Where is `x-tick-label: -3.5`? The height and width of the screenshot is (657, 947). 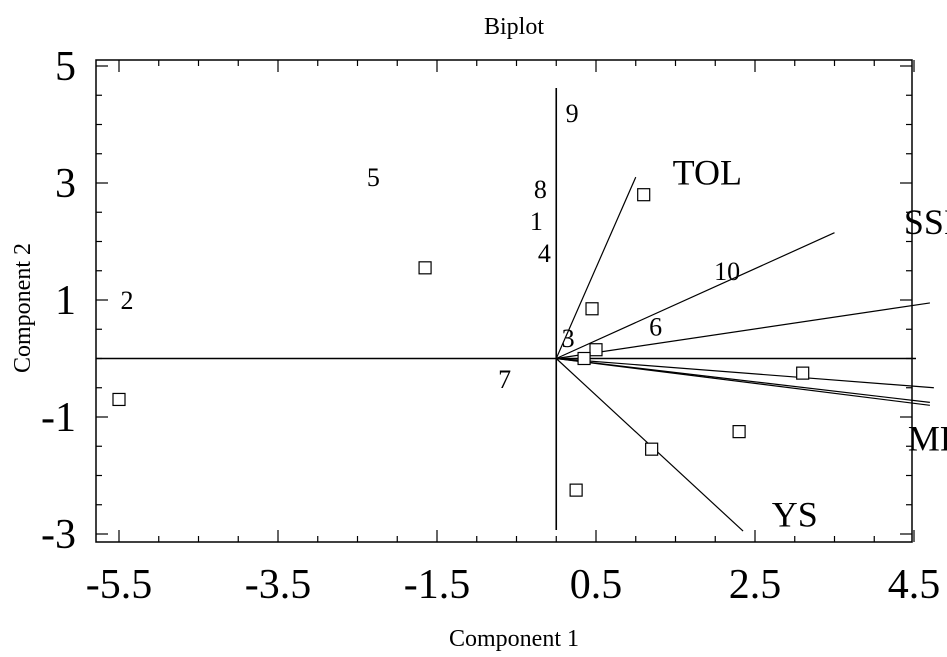 x-tick-label: -3.5 is located at coordinates (278, 585).